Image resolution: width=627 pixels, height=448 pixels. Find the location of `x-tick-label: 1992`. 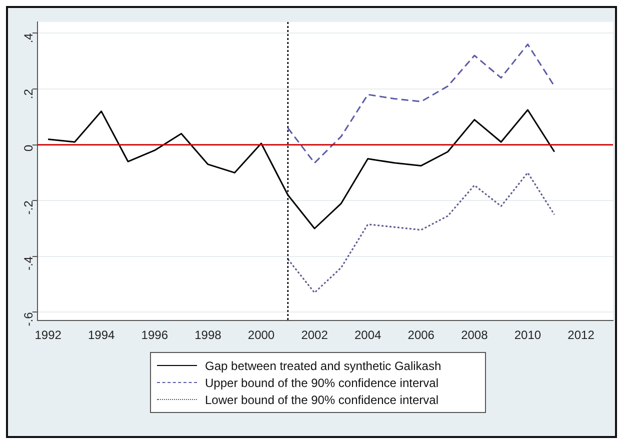

x-tick-label: 1992 is located at coordinates (48, 335).